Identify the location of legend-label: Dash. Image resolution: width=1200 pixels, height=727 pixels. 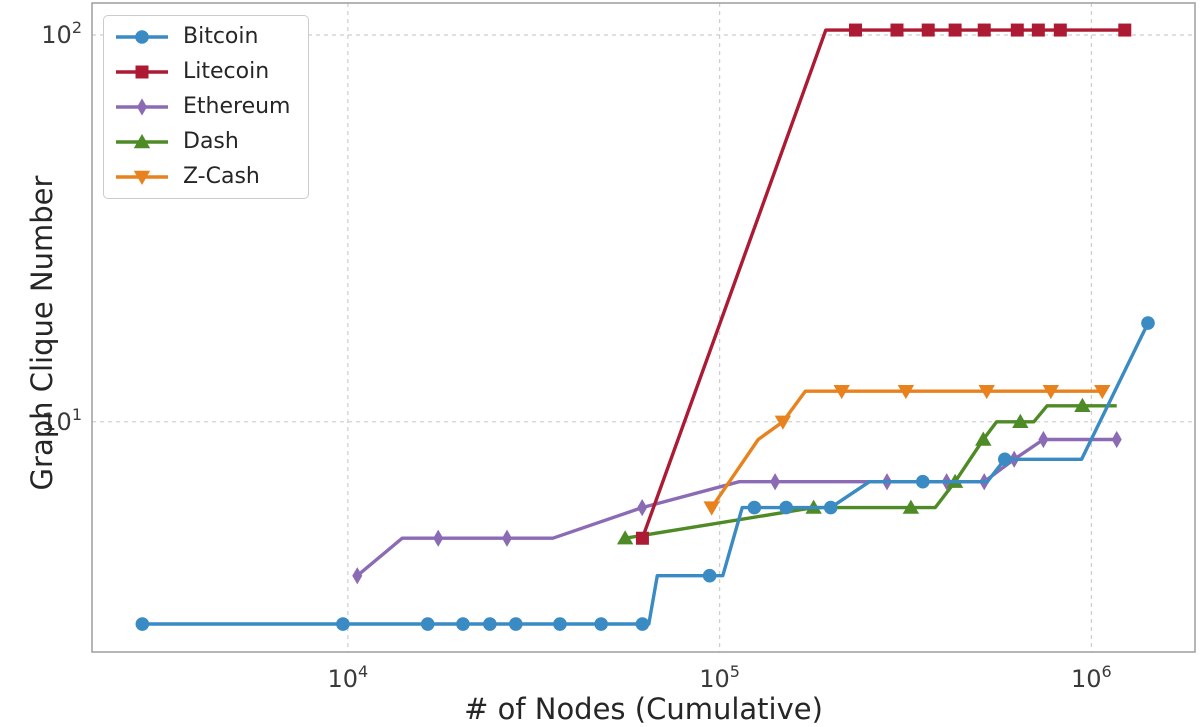
(211, 141).